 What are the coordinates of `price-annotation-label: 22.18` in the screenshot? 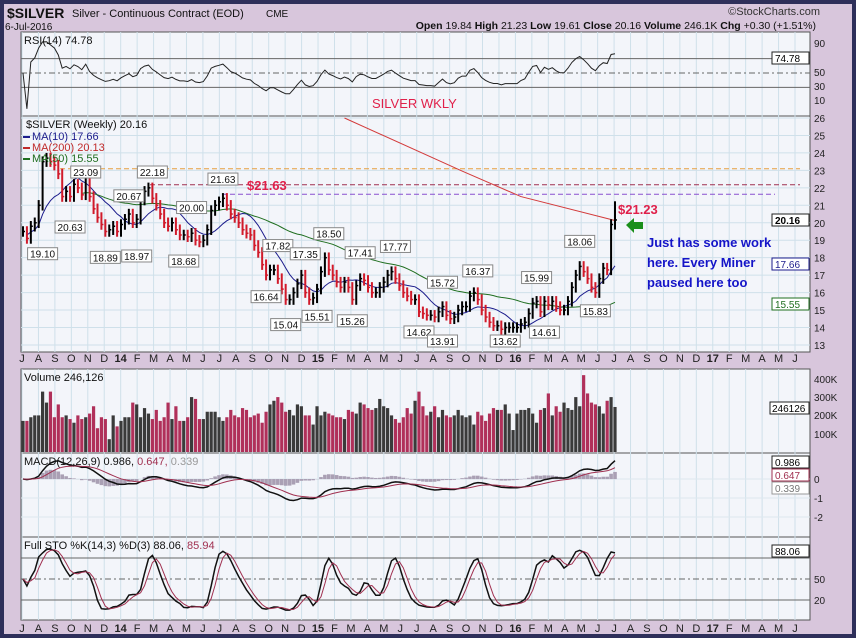 It's located at (152, 173).